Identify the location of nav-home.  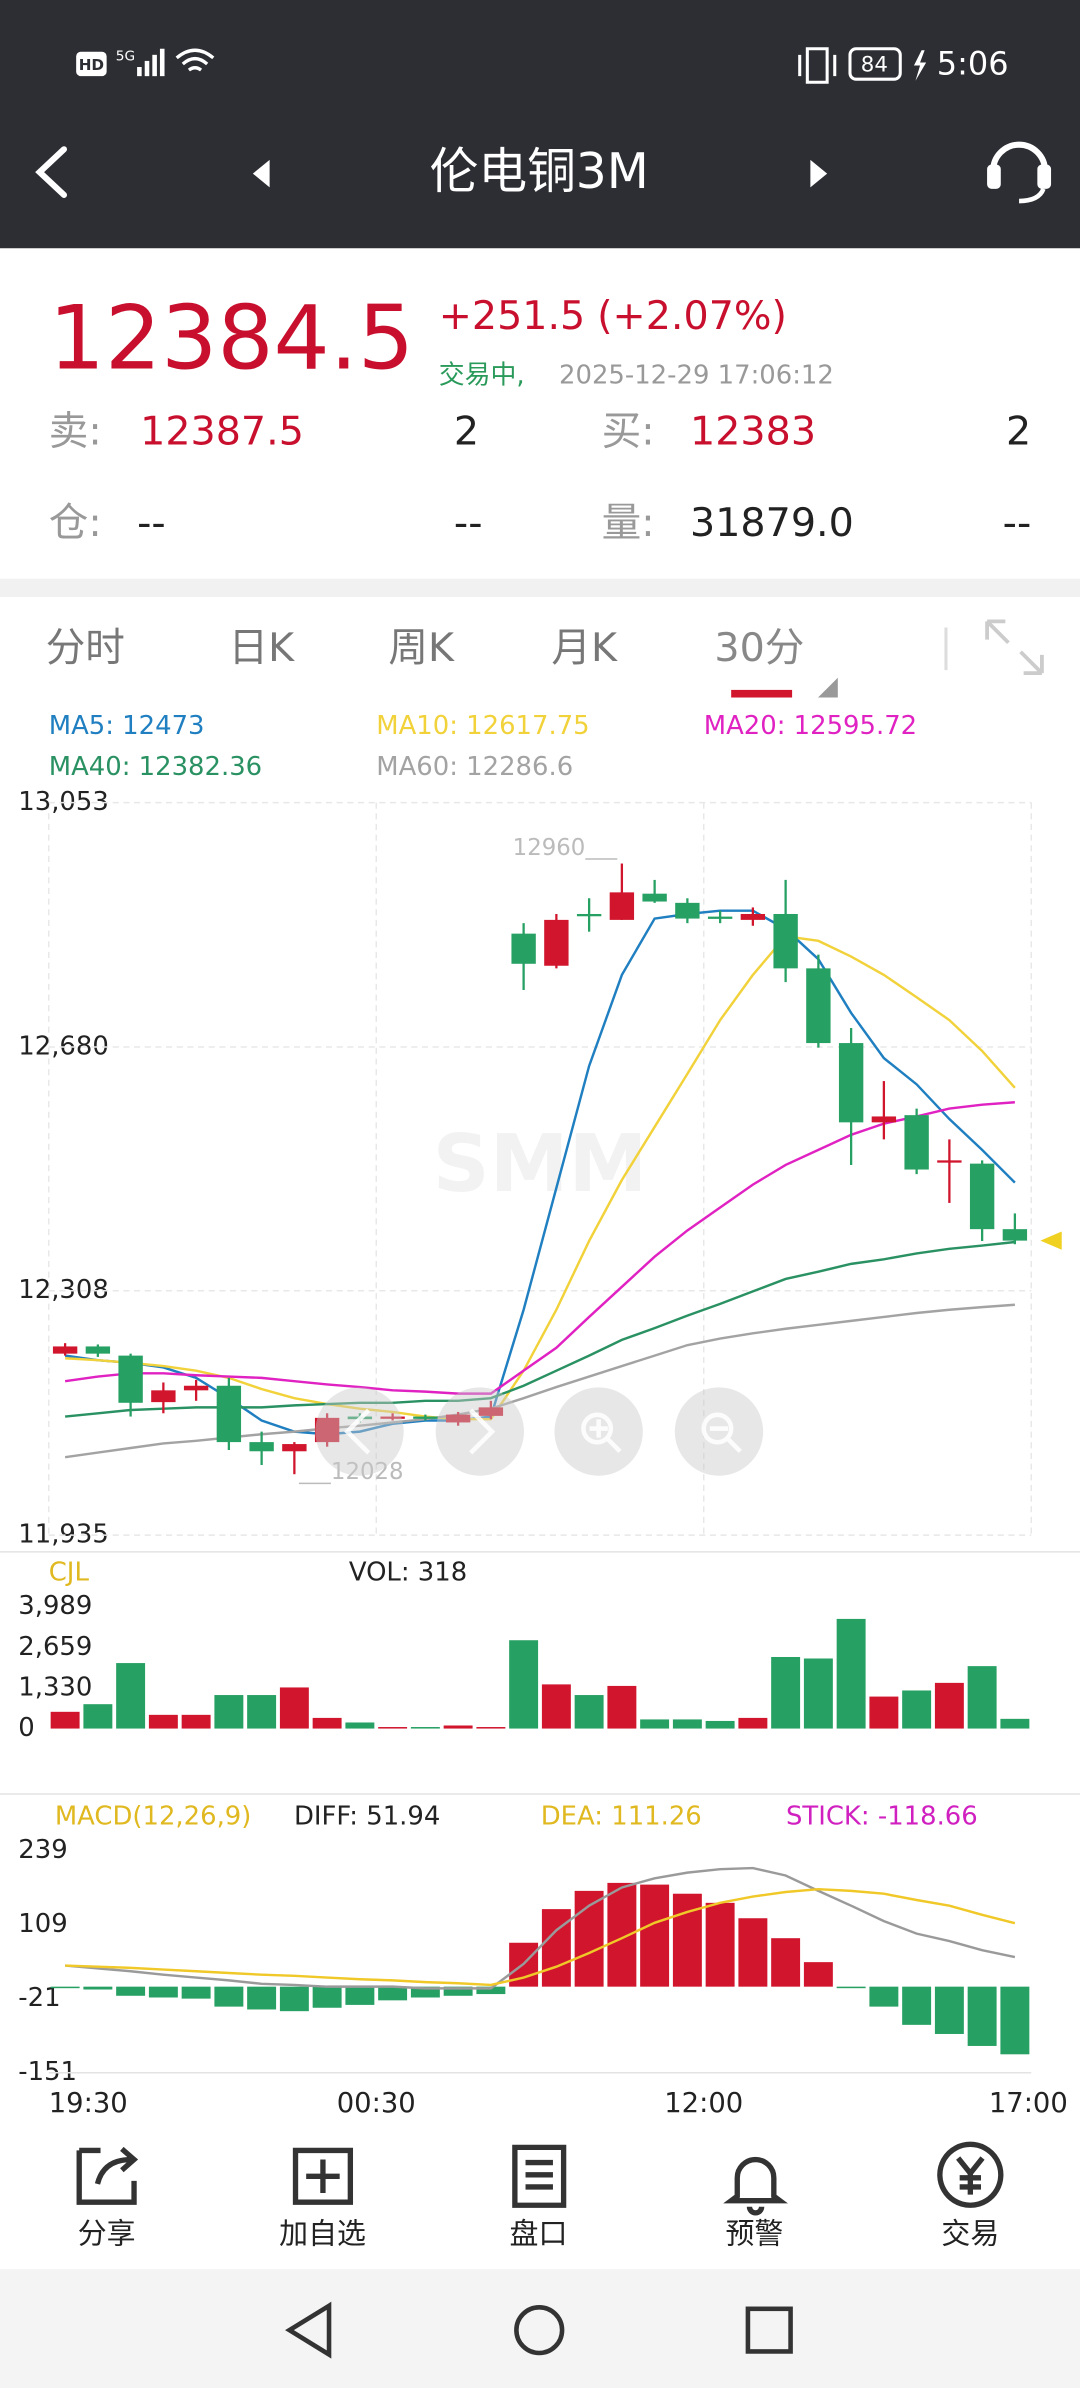
(539, 2330).